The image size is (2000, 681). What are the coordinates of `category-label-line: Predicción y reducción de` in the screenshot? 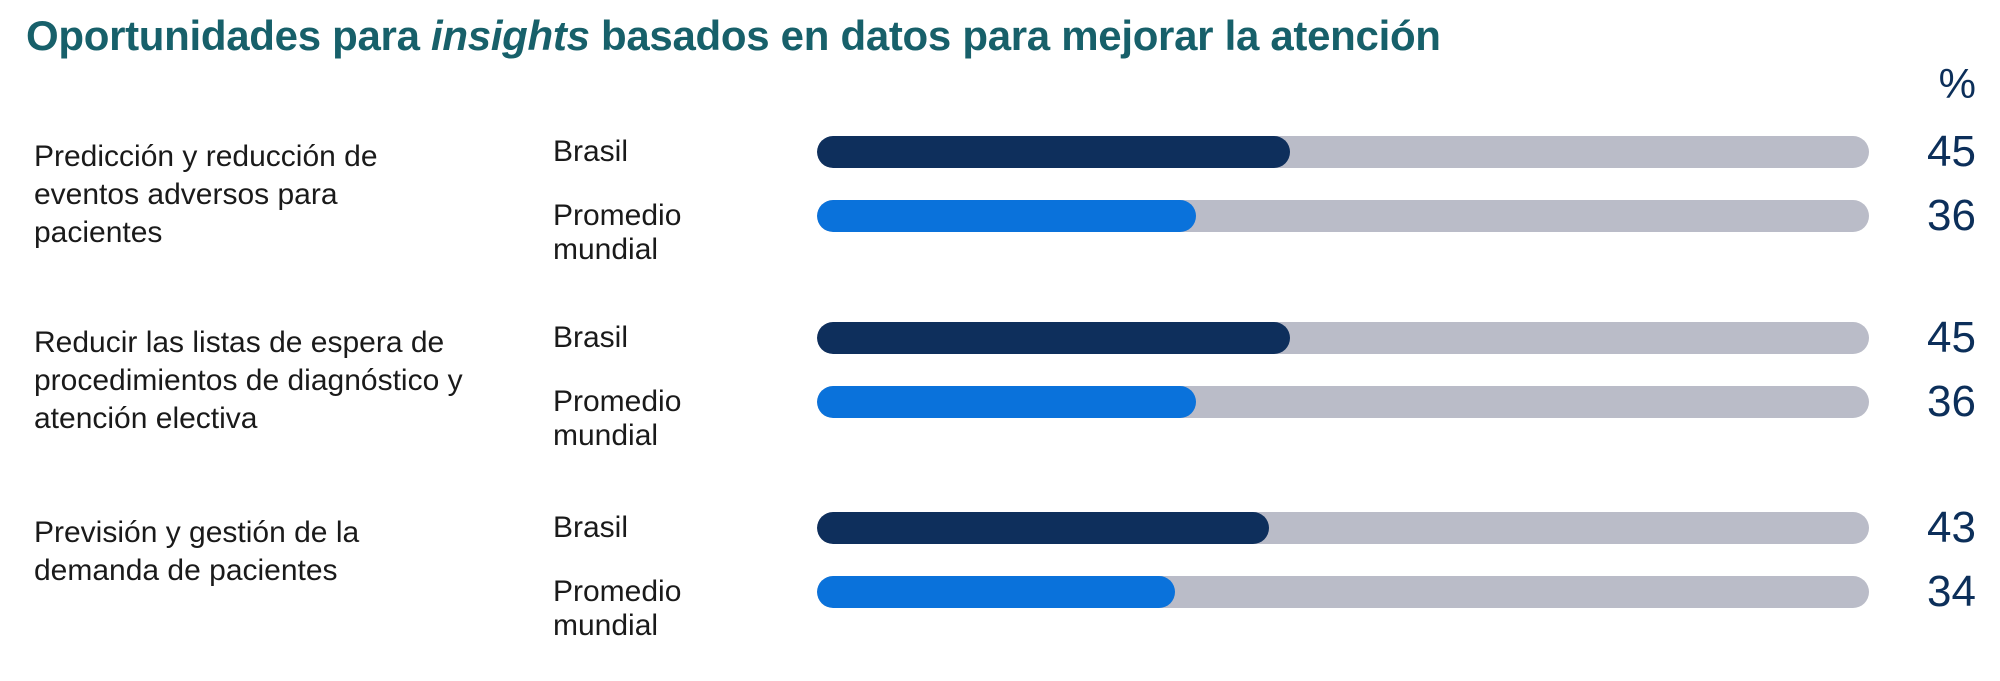 It's located at (206, 156).